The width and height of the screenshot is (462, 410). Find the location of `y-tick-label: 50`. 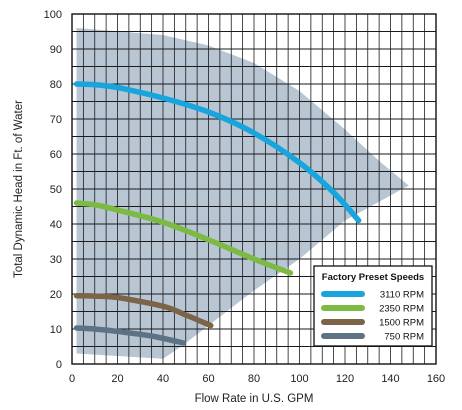

y-tick-label: 50 is located at coordinates (56, 190).